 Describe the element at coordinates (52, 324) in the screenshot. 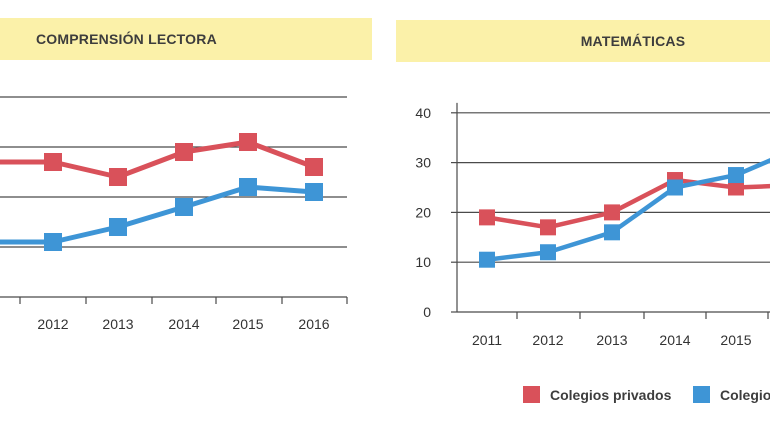

I see `x-tick-label-0-1: 2012` at that location.